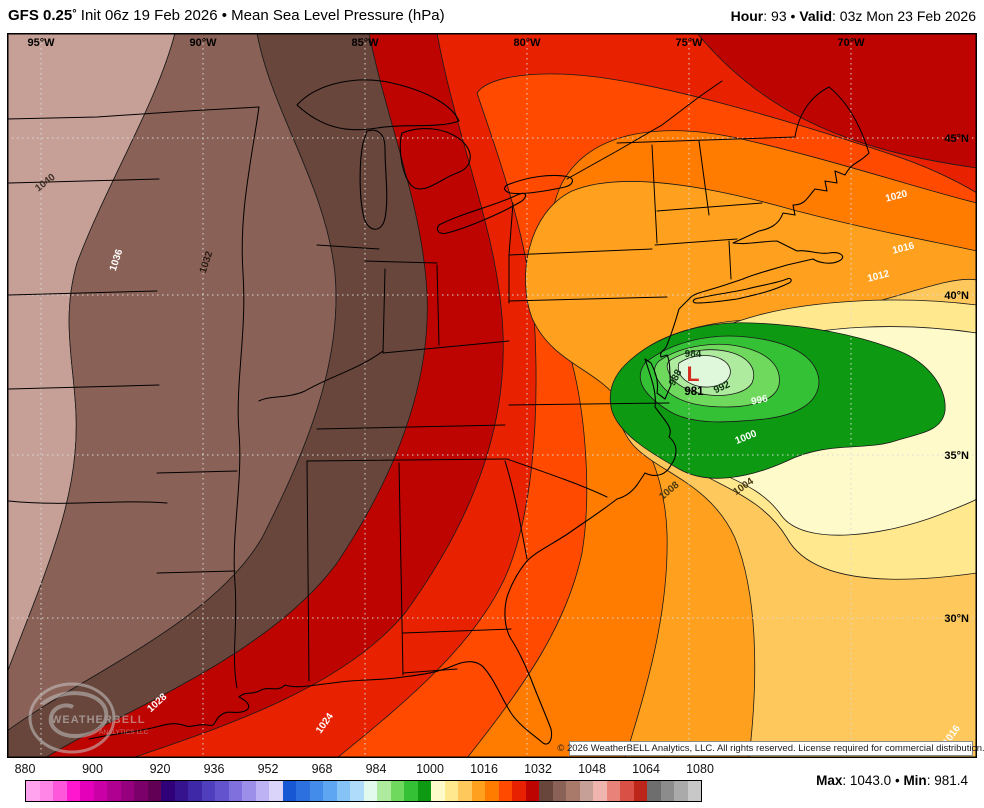 The image size is (984, 808). I want to click on lat-label: 30°N, so click(956, 619).